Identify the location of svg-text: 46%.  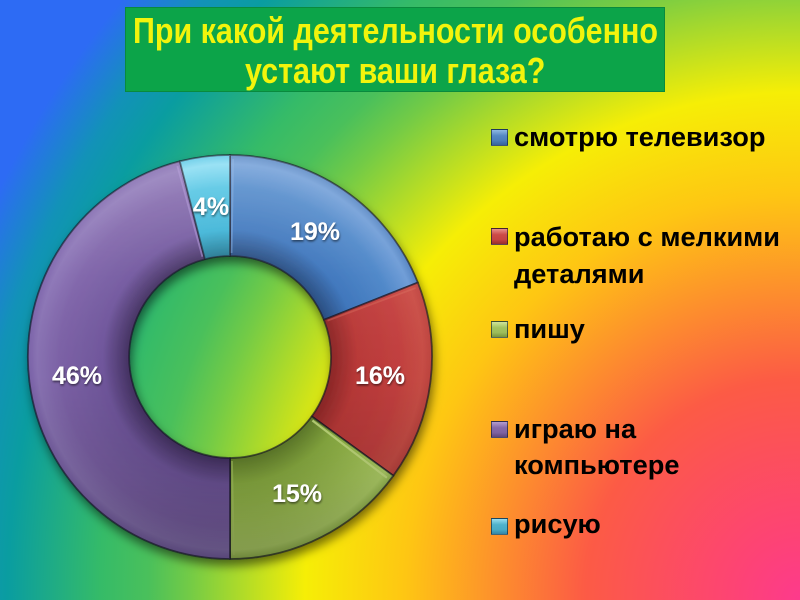
(77, 376).